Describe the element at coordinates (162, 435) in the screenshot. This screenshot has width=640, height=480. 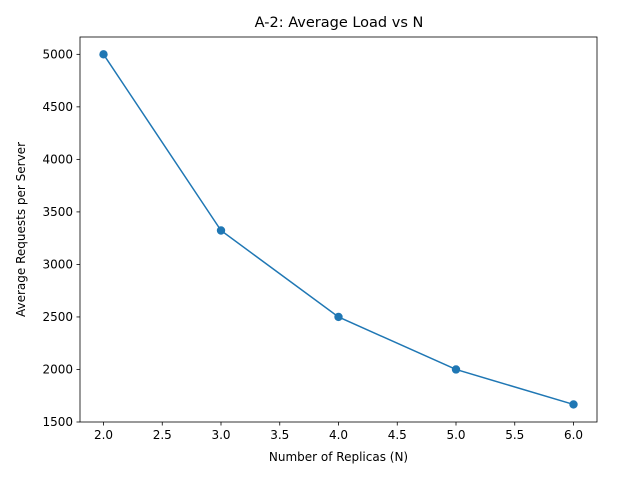
I see `x-tick-label: 2.5` at that location.